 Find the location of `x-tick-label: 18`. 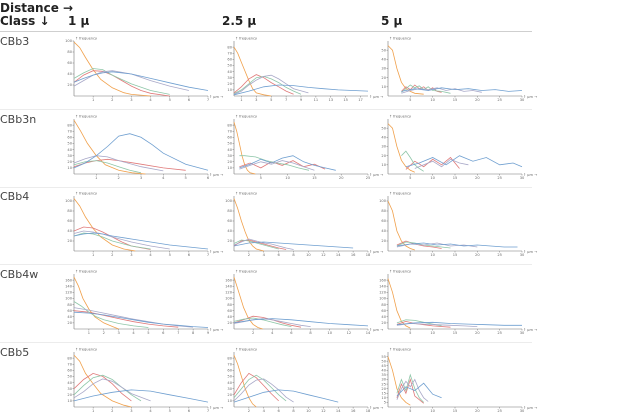

x-tick-label: 18 is located at coordinates (368, 411).